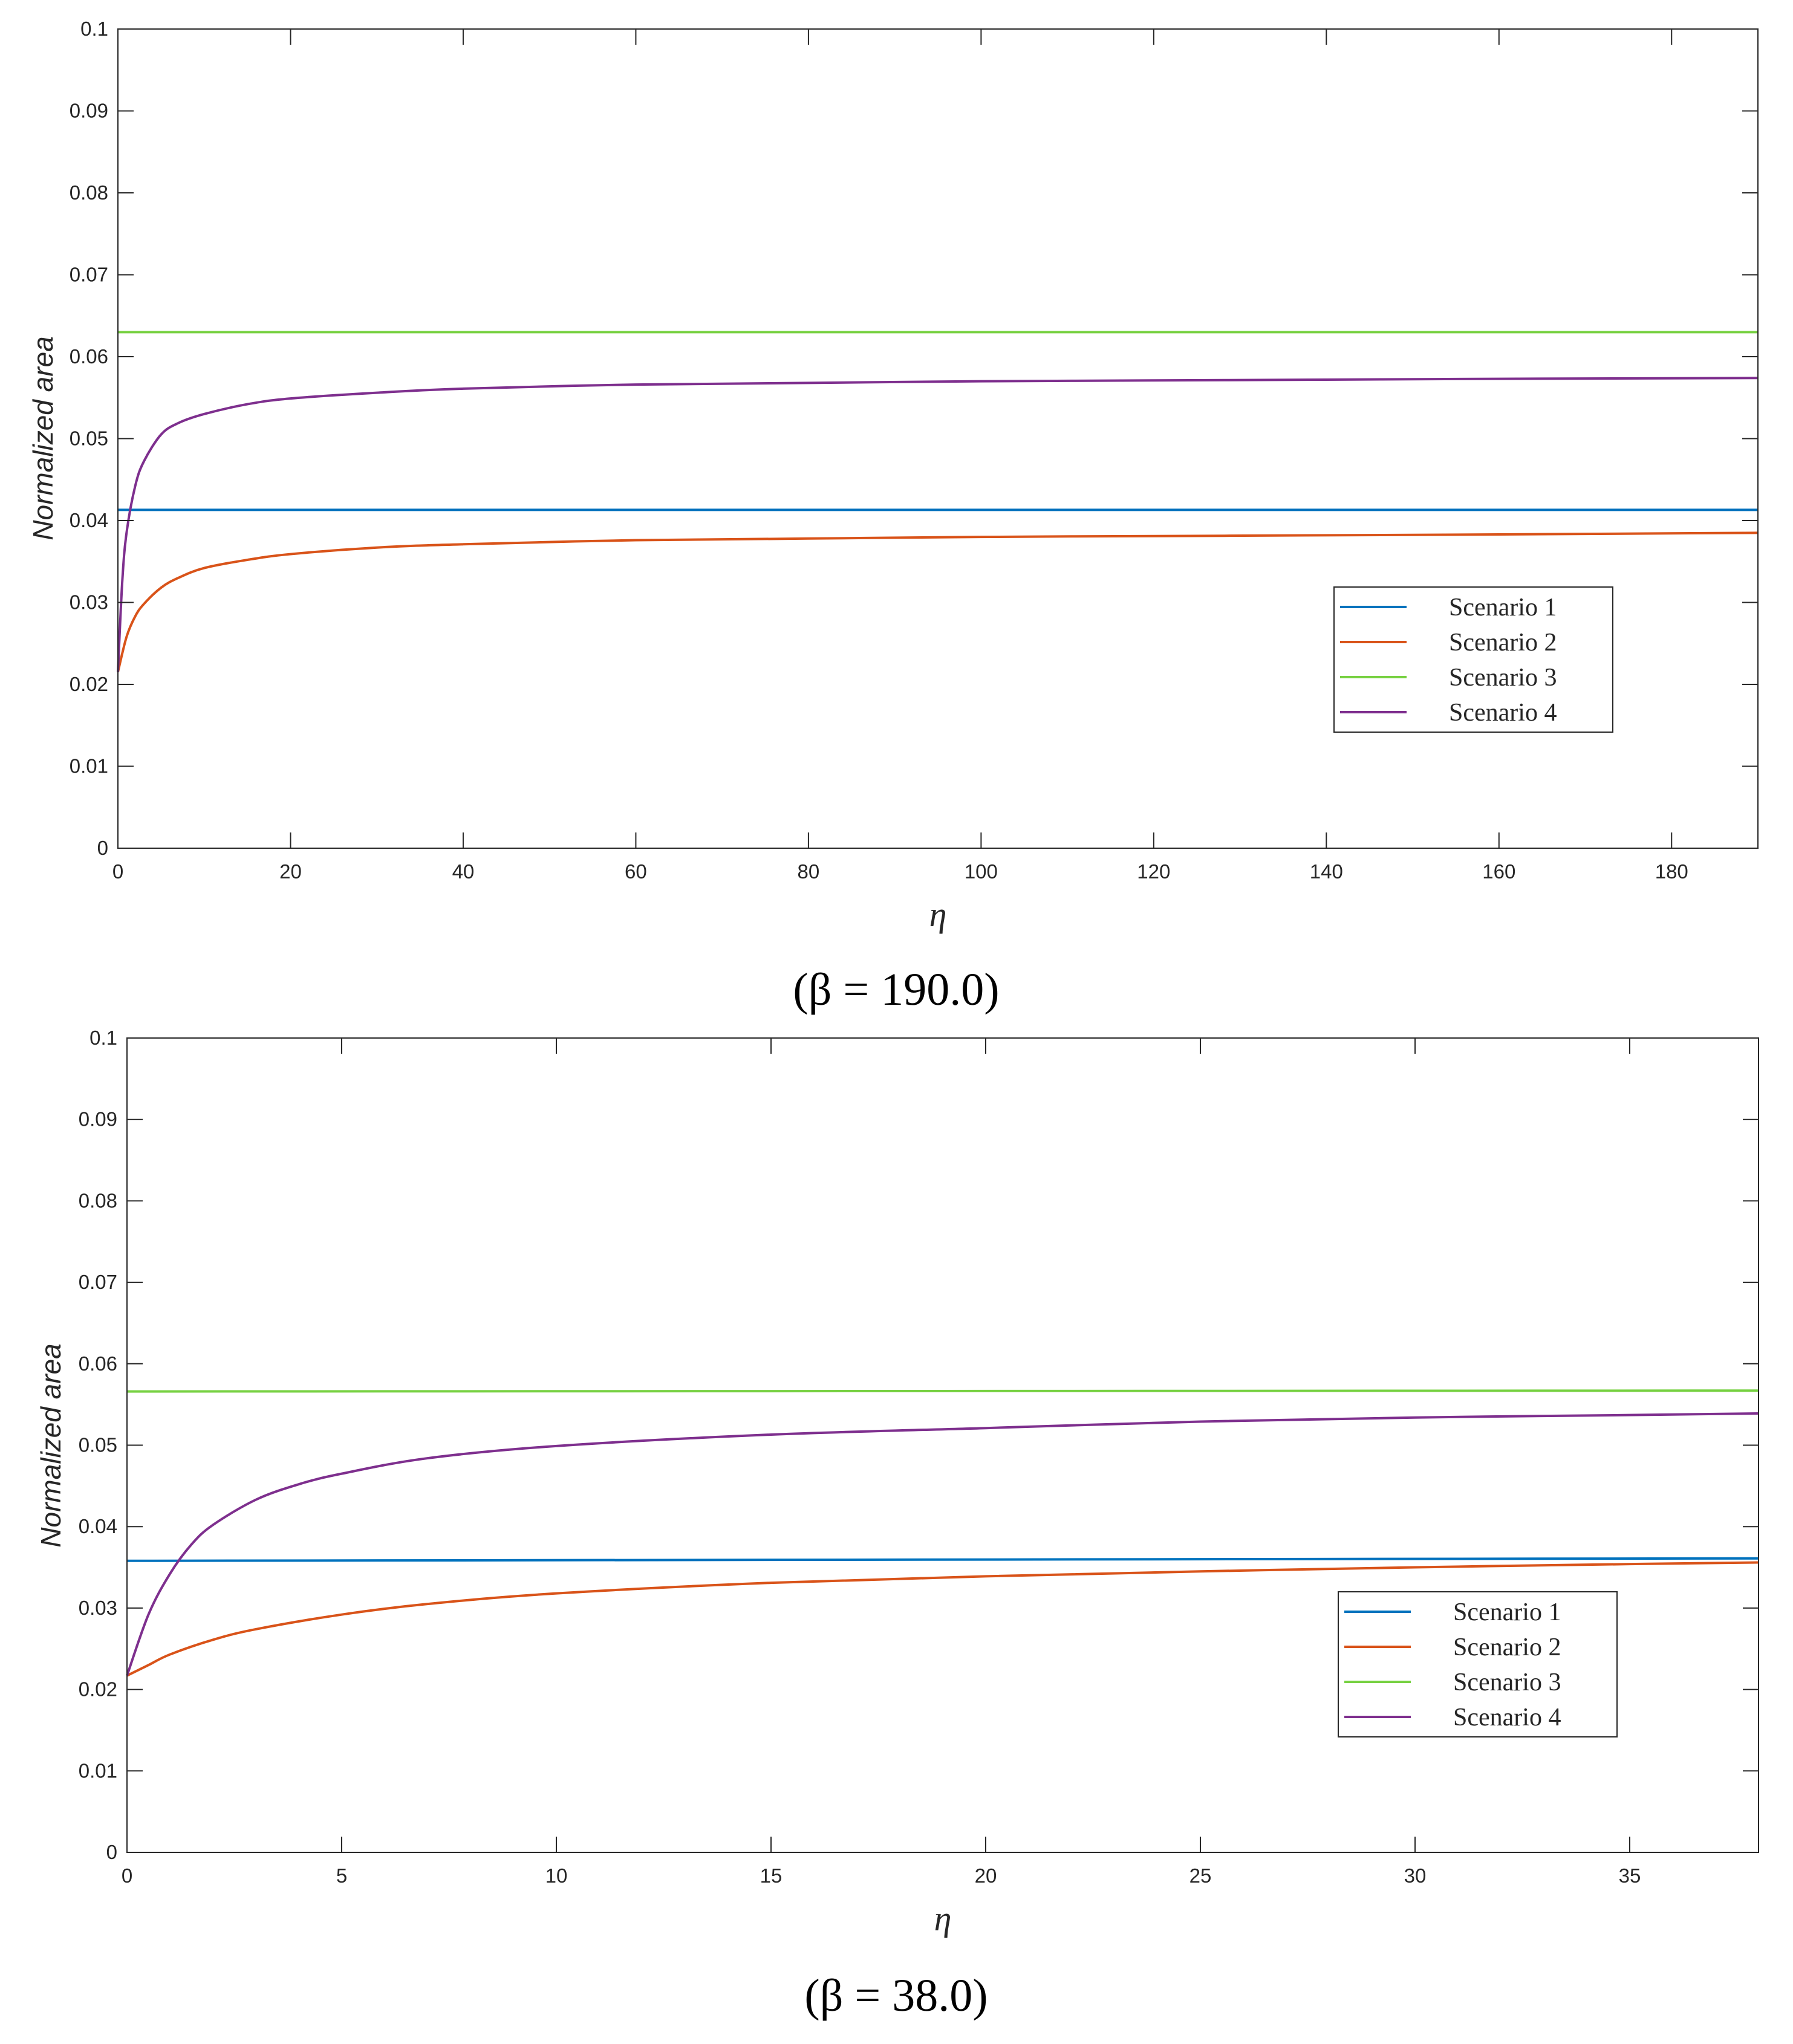  What do you see at coordinates (1507, 1647) in the screenshot?
I see `legend-label-2-2: Scenario 2` at bounding box center [1507, 1647].